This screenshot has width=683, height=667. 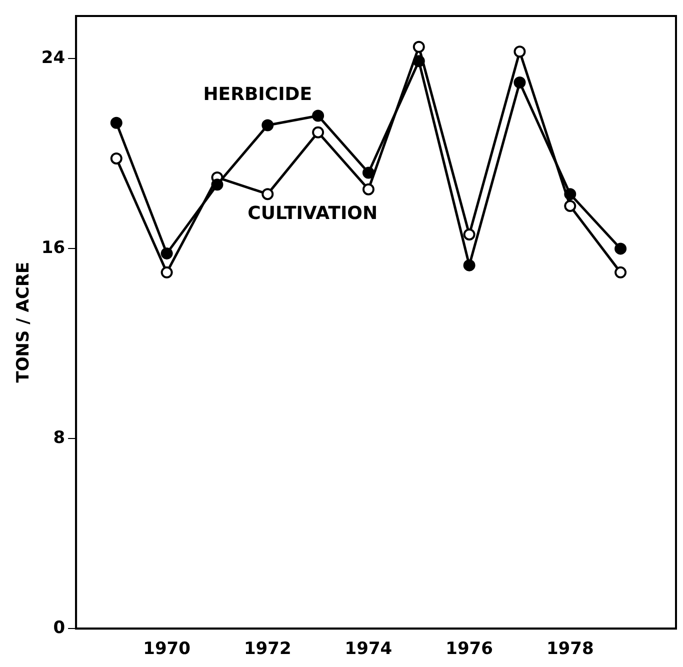 I want to click on y-tick-label: 0, so click(x=59, y=628).